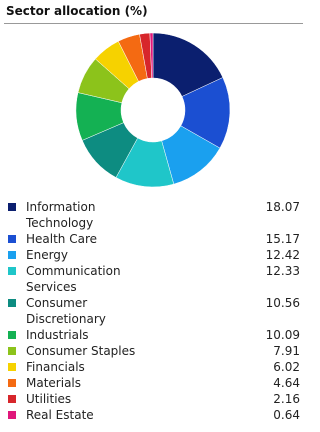 The height and width of the screenshot is (432, 320). I want to click on legend-label: Materials, so click(54, 383).